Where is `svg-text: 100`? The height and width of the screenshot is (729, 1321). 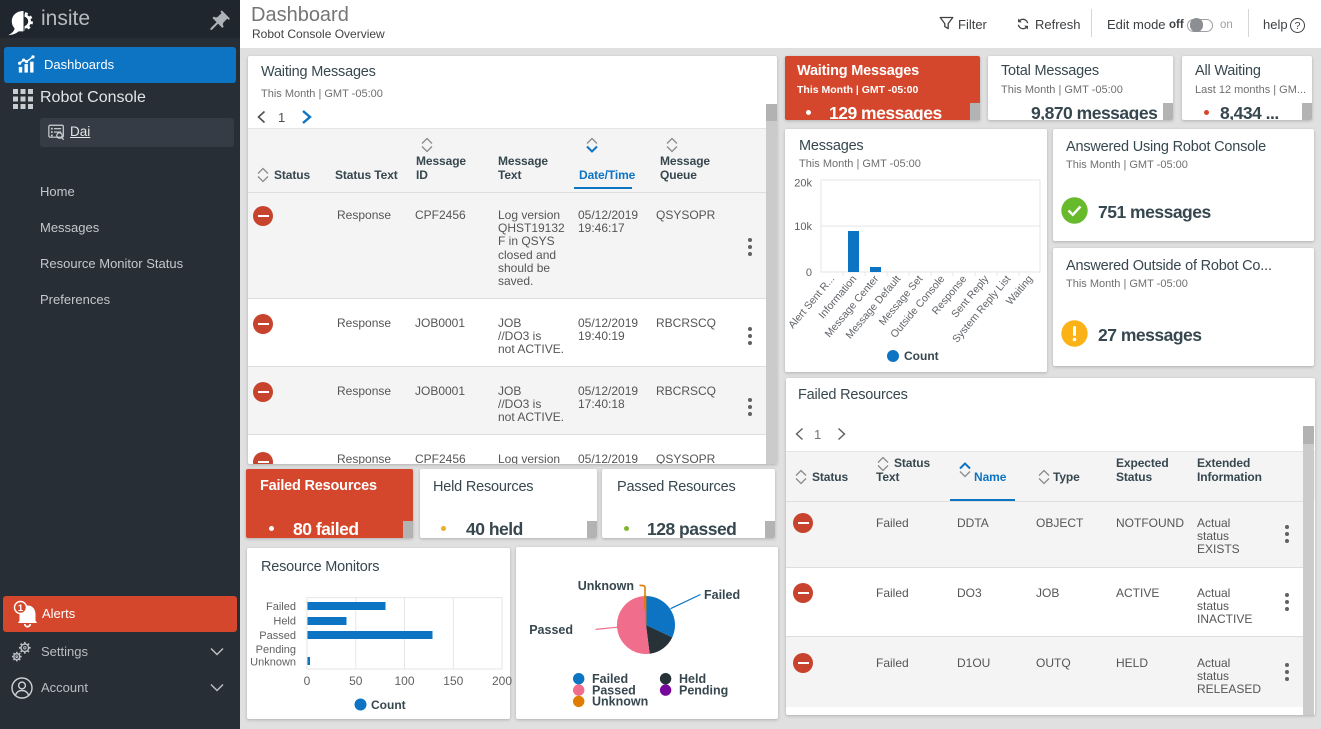
svg-text: 100 is located at coordinates (404, 681).